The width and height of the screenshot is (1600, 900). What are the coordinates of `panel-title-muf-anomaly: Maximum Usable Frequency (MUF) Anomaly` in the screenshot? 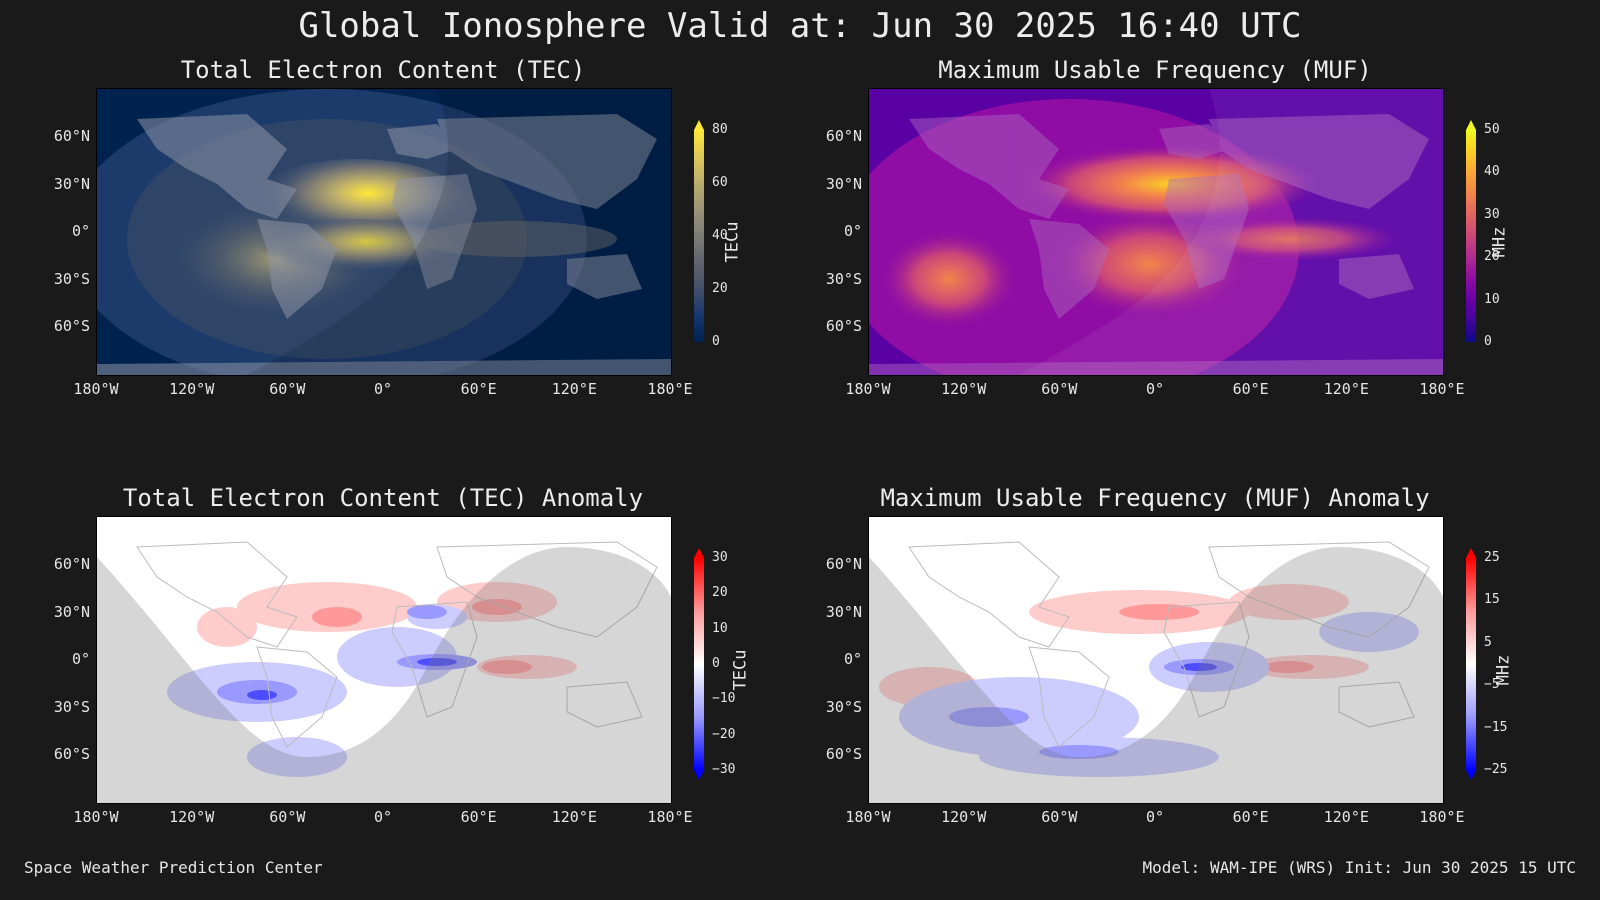 It's located at (1155, 498).